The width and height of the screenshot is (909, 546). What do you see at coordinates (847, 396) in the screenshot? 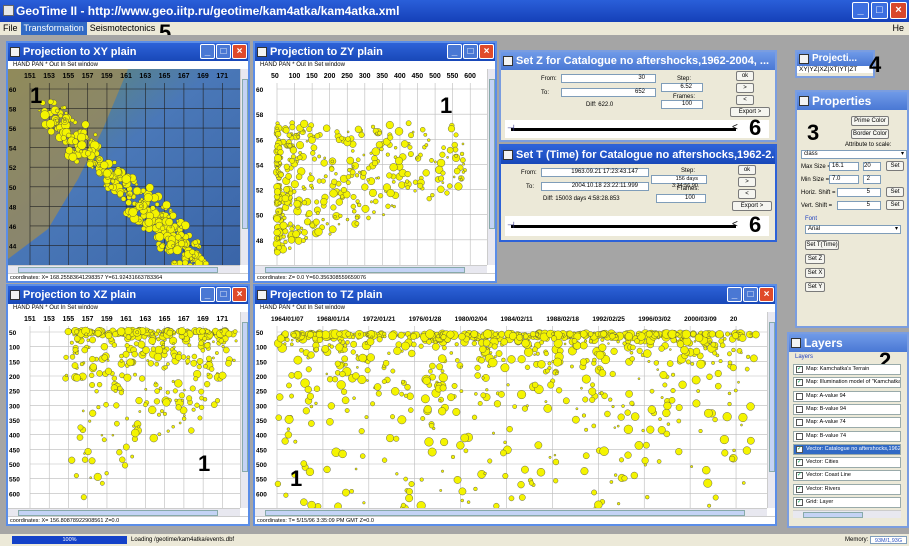
I see `layer-item: Map: A-value 94` at bounding box center [847, 396].